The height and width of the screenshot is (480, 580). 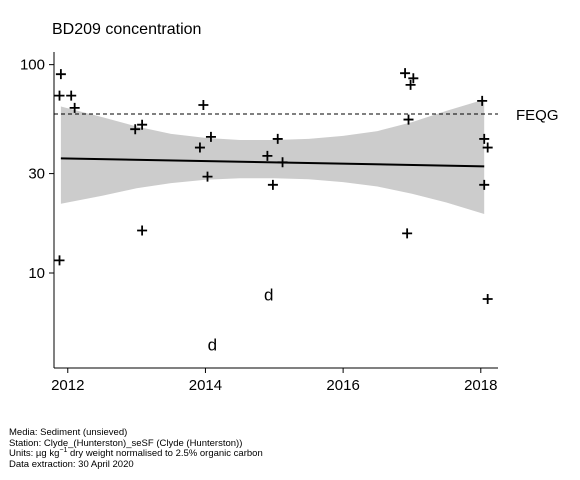 What do you see at coordinates (272, 162) in the screenshot?
I see `trend-line` at bounding box center [272, 162].